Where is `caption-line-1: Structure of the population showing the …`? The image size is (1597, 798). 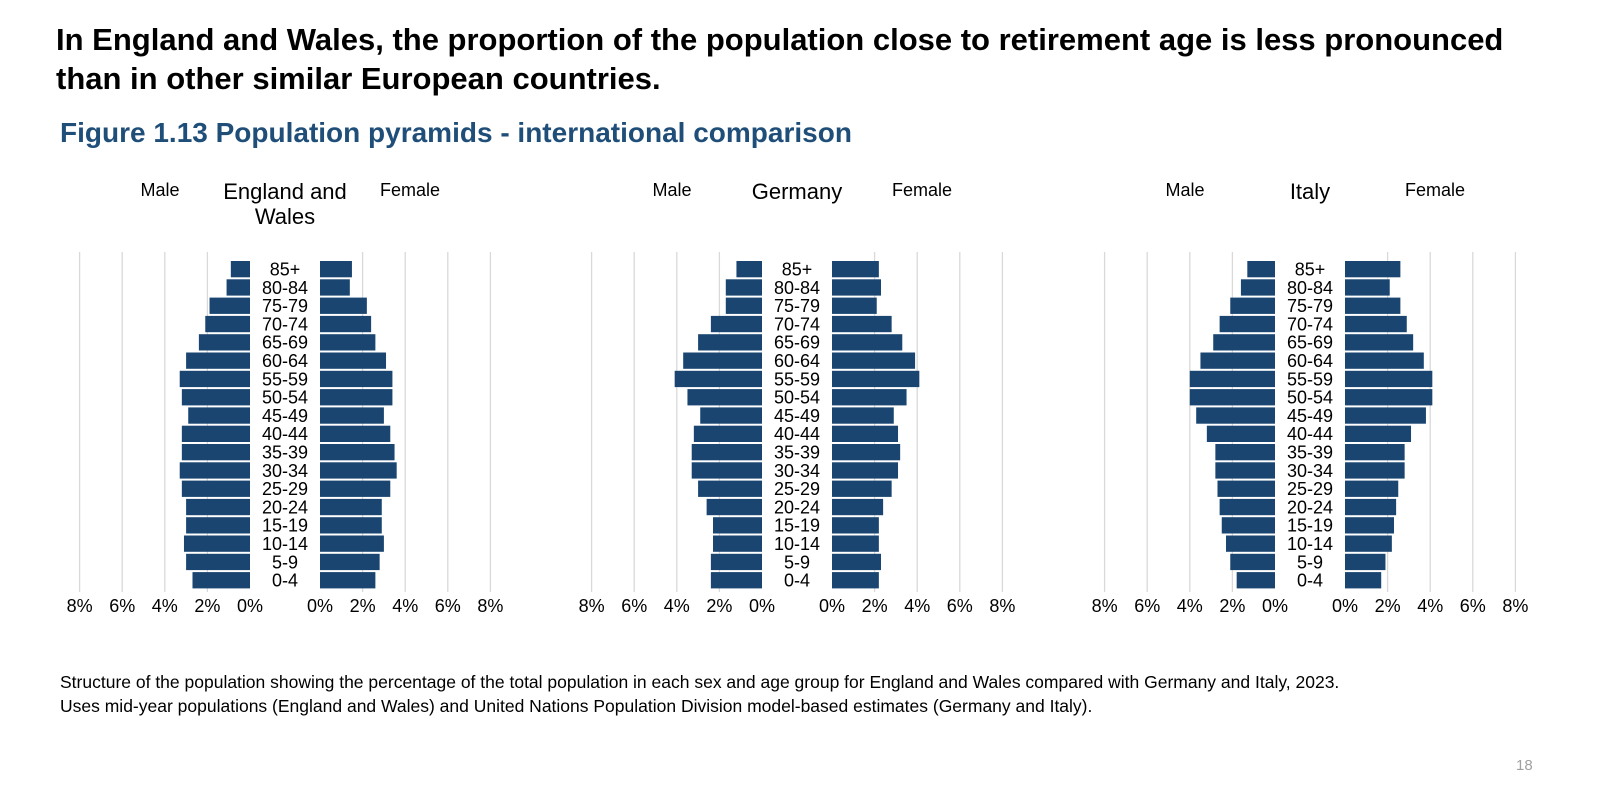 caption-line-1: Structure of the population showing the … is located at coordinates (700, 682).